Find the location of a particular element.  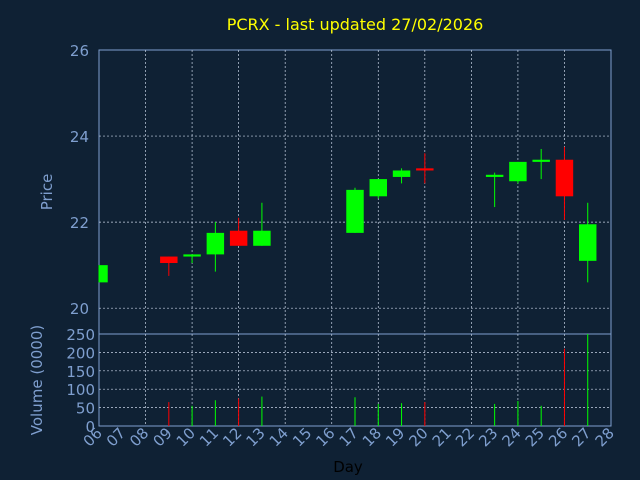

price-tick-label: 22 is located at coordinates (79, 223).